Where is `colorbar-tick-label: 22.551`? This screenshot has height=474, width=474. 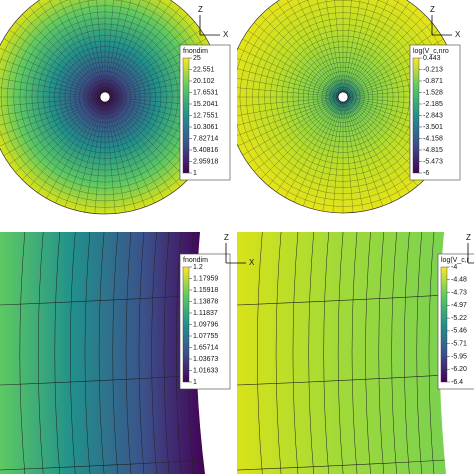 colorbar-tick-label: 22.551 is located at coordinates (204, 69).